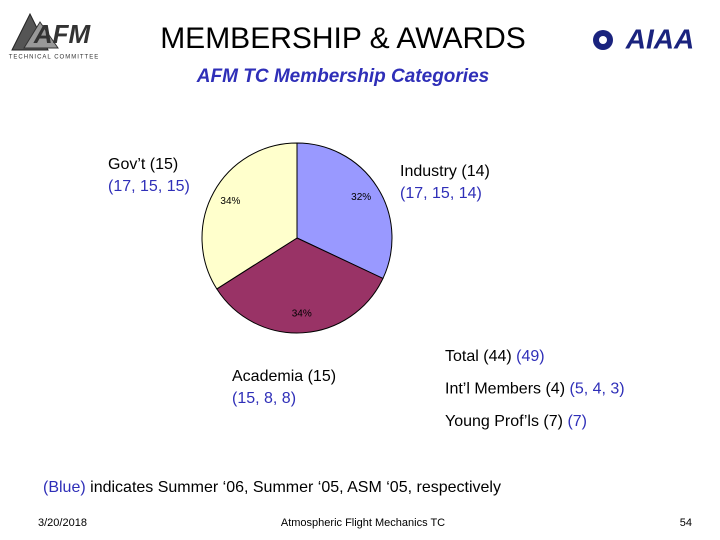 Image resolution: width=720 pixels, height=540 pixels. I want to click on total-text: Total (44), so click(478, 356).